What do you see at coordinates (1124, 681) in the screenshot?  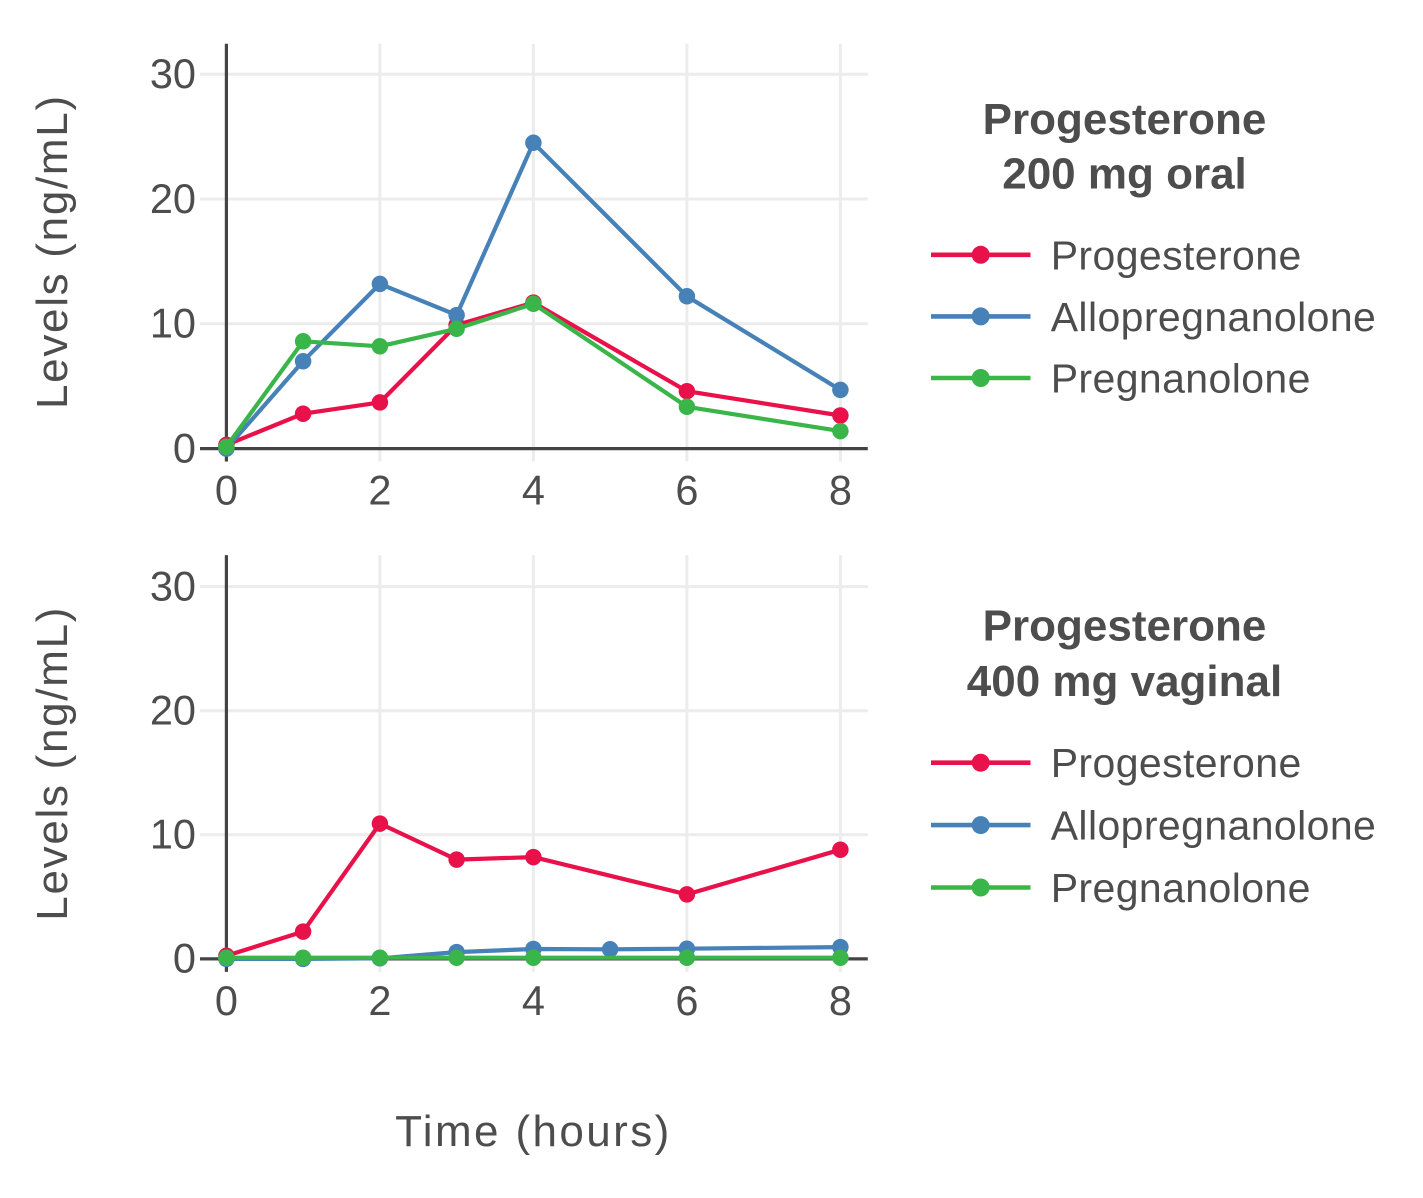 I see `svg-text: 400 mg vaginal` at bounding box center [1124, 681].